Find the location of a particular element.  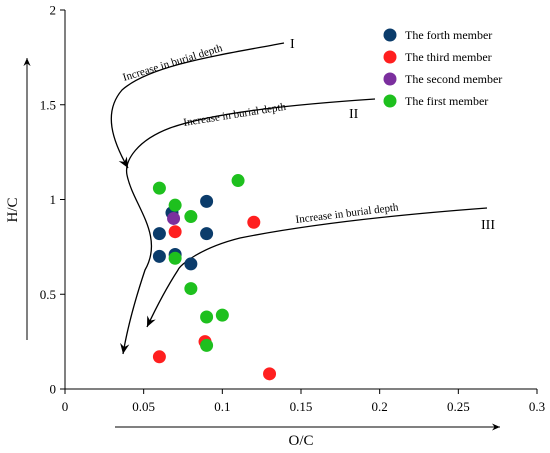

legend-label-third: The third member is located at coordinates (448, 57).